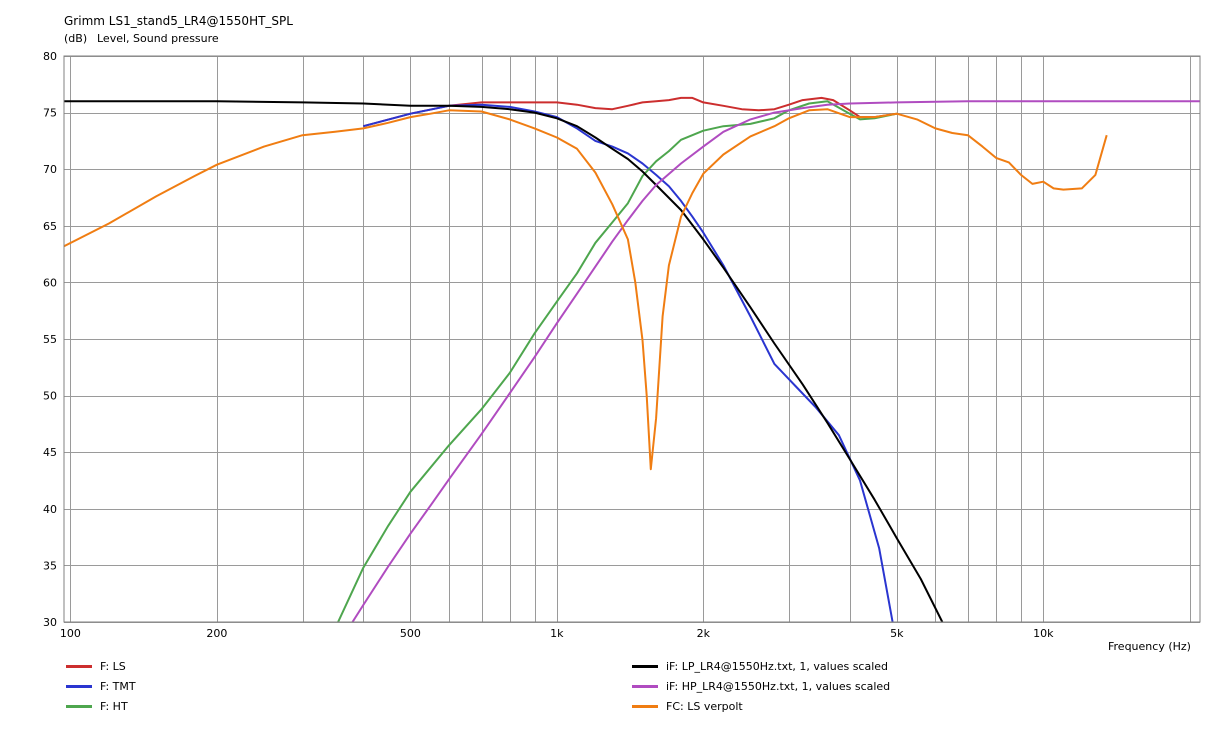 The image size is (1222, 739). What do you see at coordinates (704, 633) in the screenshot?
I see `x-tick-label: 2k` at bounding box center [704, 633].